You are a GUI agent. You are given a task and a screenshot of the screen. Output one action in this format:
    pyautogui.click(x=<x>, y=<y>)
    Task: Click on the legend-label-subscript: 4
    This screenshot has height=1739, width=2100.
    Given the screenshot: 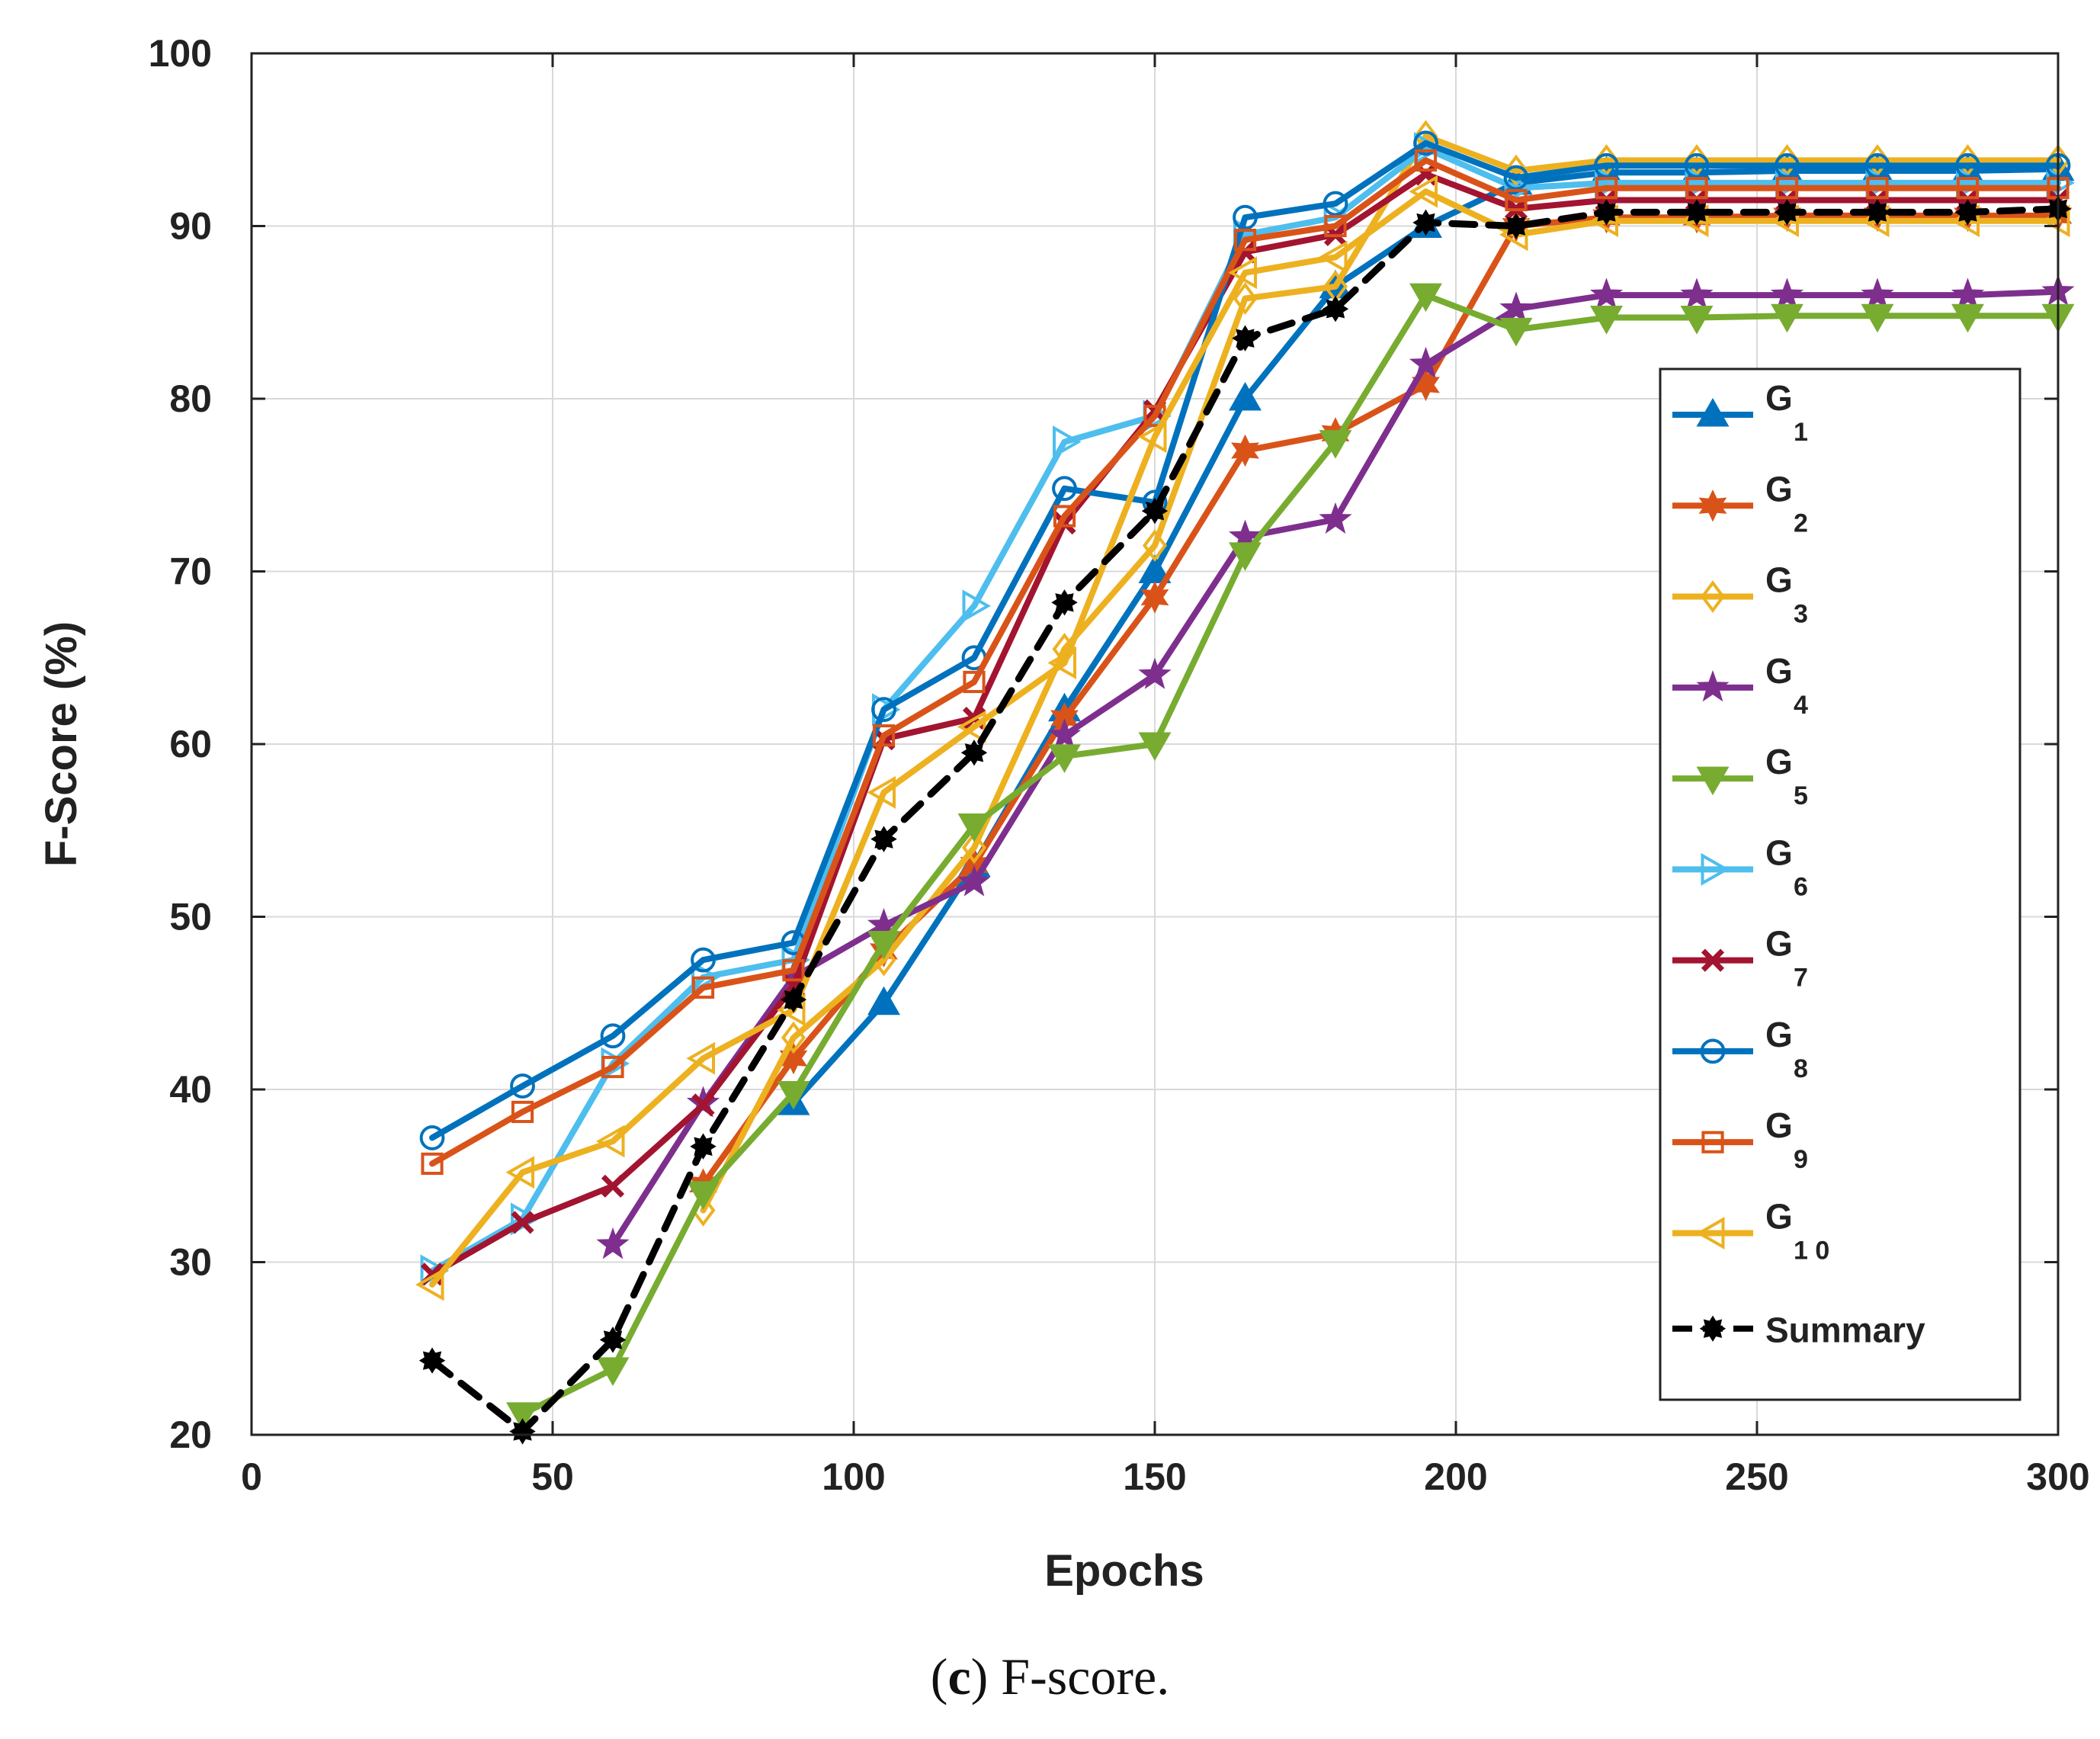 What is the action you would take?
    pyautogui.click(x=1801, y=705)
    